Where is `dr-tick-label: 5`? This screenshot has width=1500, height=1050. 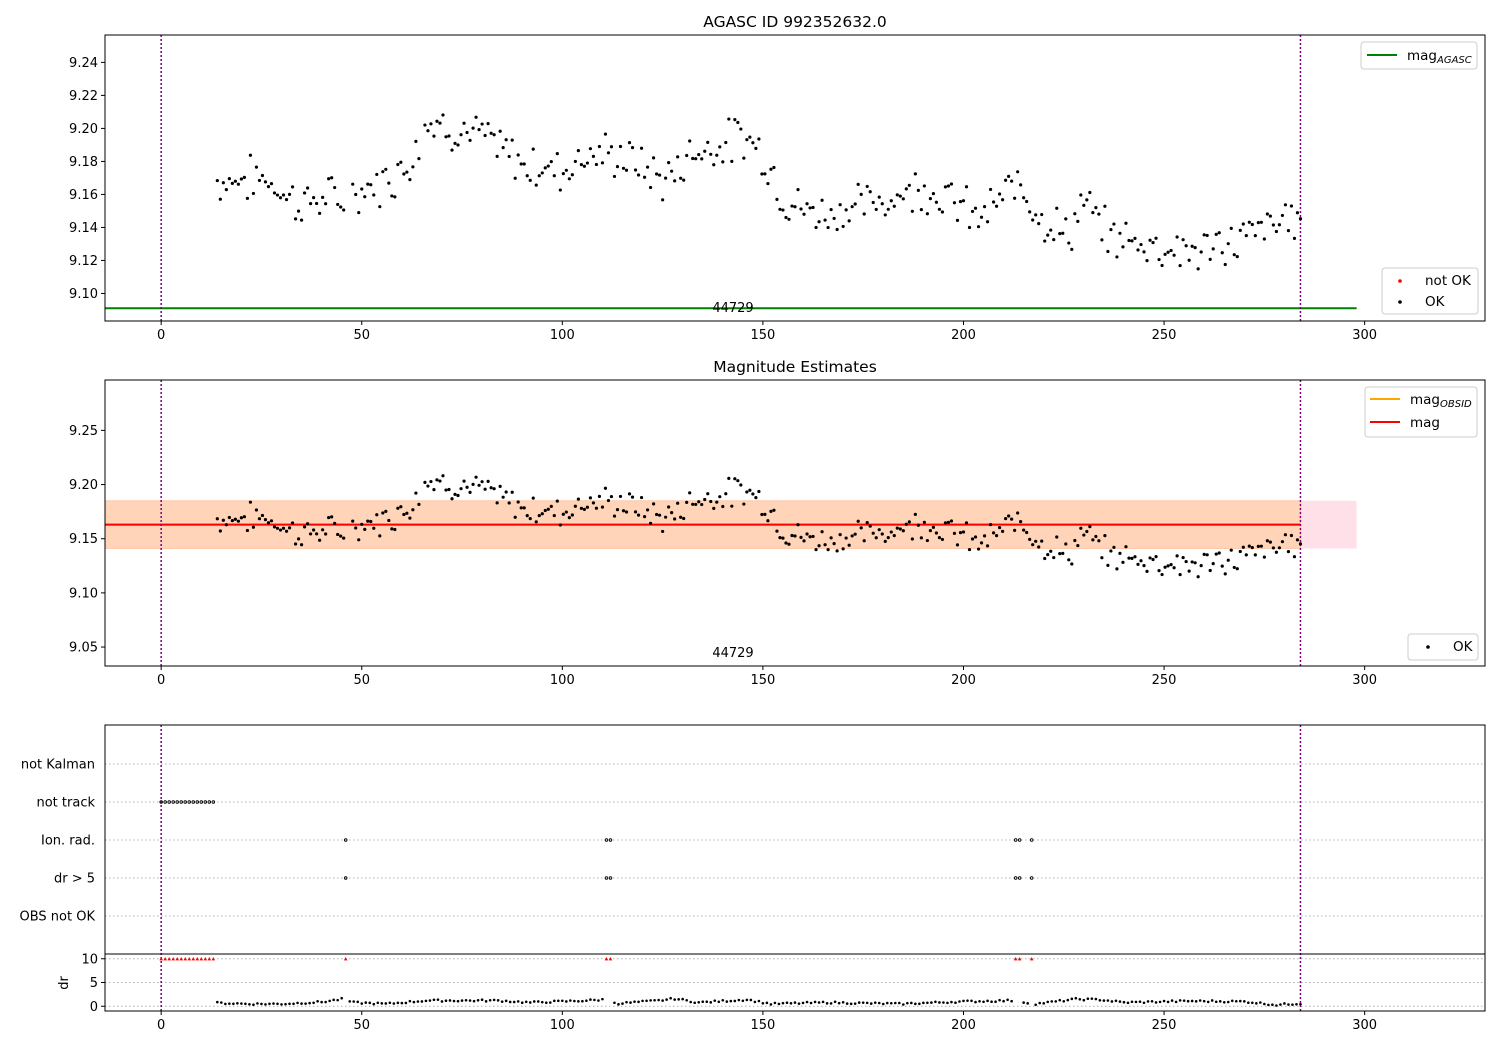
dr-tick-label: 5 is located at coordinates (94, 983).